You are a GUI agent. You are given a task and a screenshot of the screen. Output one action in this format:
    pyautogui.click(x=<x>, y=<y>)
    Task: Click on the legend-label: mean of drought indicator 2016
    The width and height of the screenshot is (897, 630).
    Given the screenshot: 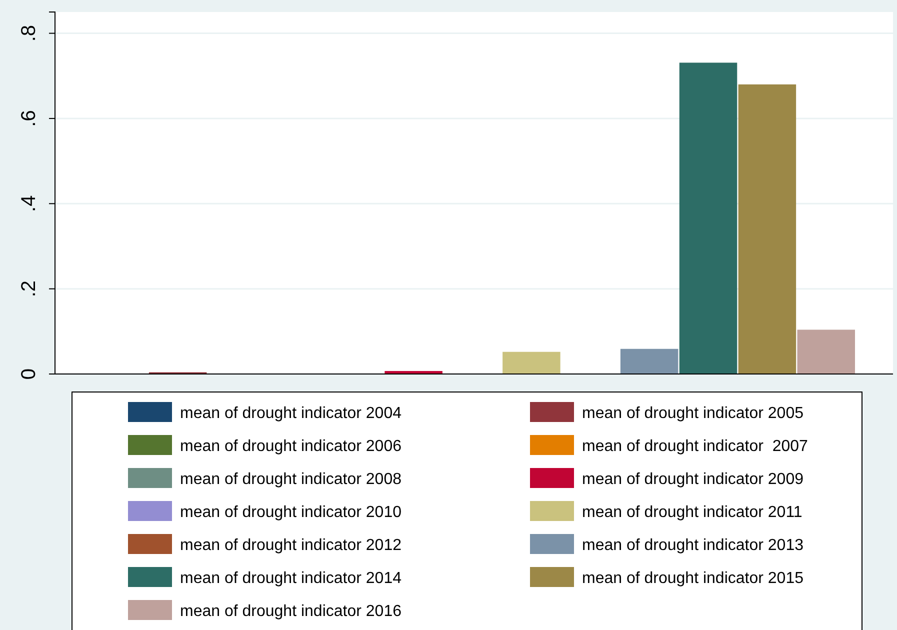 What is the action you would take?
    pyautogui.click(x=291, y=611)
    